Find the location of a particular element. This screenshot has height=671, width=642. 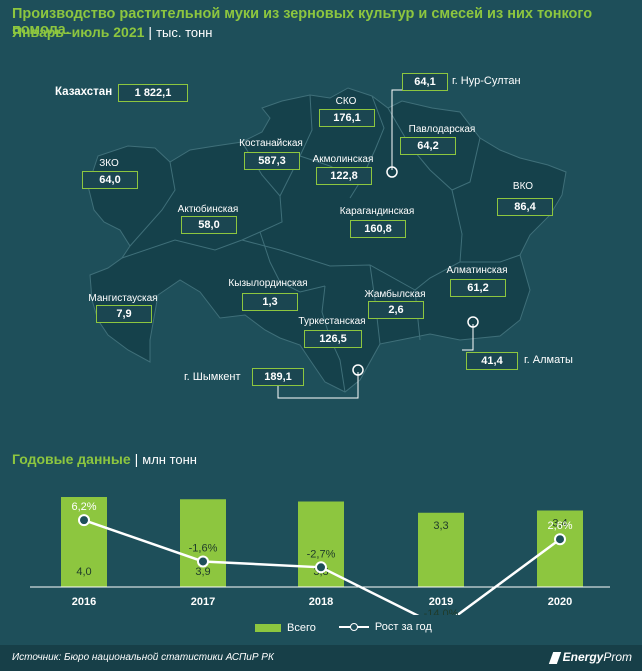

region-label-zko: ЗКО is located at coordinates (109, 163).